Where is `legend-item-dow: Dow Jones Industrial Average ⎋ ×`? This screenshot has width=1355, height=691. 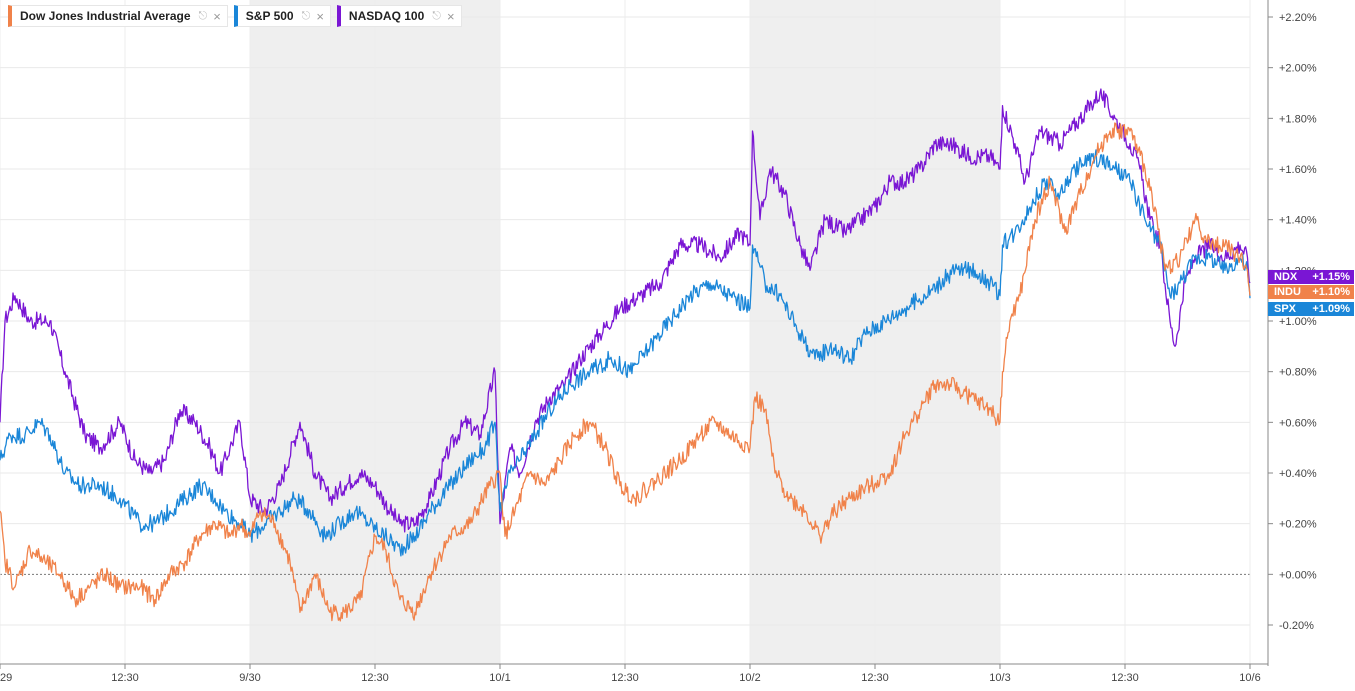
legend-item-dow: Dow Jones Industrial Average ⎋ × is located at coordinates (118, 16).